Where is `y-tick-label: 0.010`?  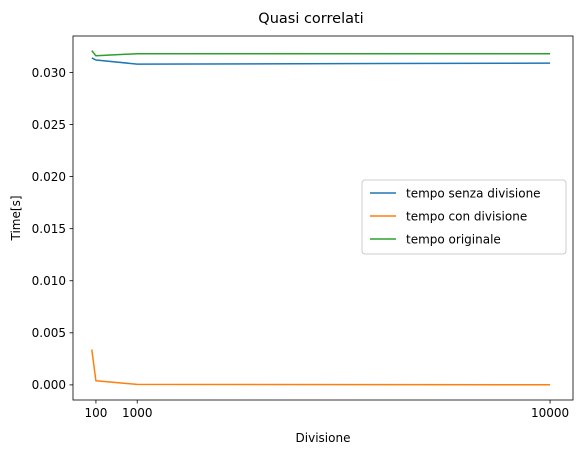
y-tick-label: 0.010 is located at coordinates (49, 281).